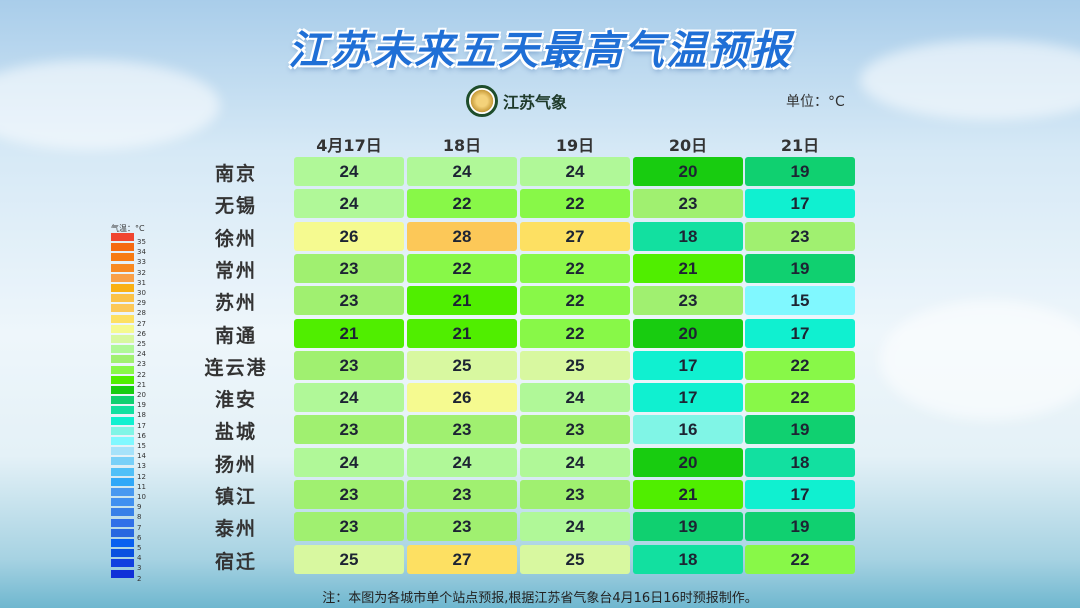  What do you see at coordinates (688, 430) in the screenshot?
I see `temperature-cell: 16` at bounding box center [688, 430].